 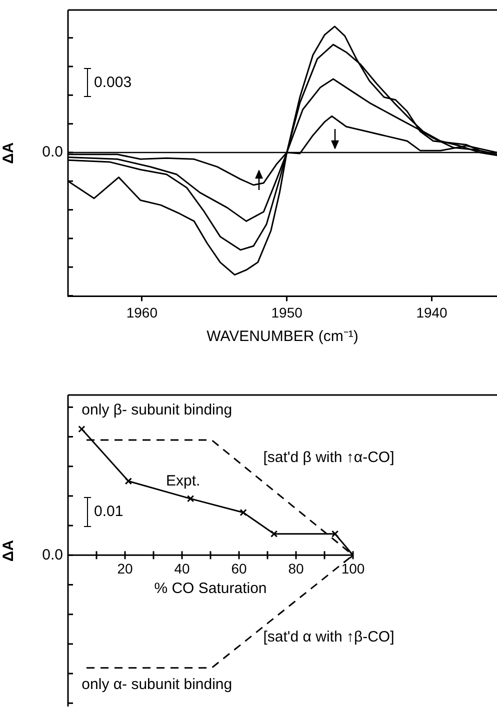 I want to click on x-tick-label: 1960, so click(x=142, y=312).